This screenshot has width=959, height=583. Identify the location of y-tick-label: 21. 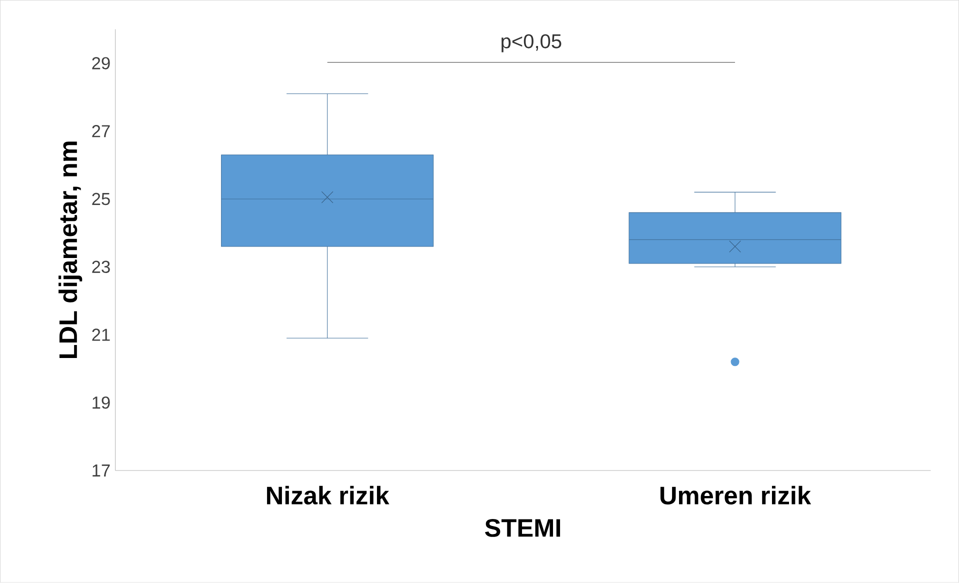
(101, 334).